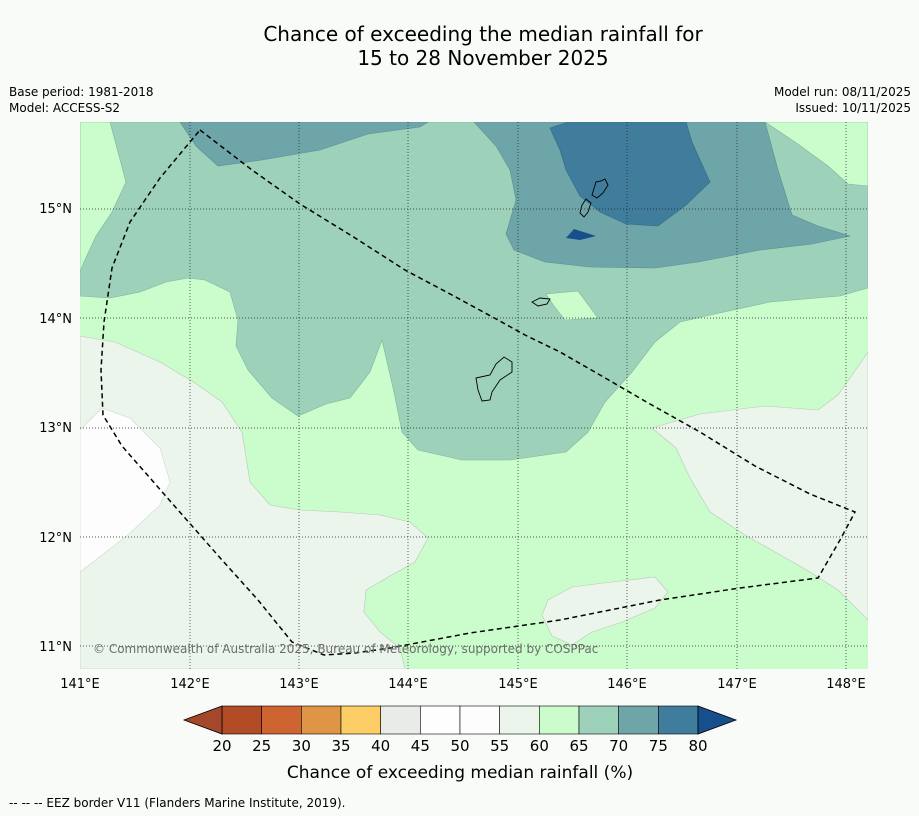 Image resolution: width=919 pixels, height=816 pixels. I want to click on colorbar-swatches, so click(460, 720).